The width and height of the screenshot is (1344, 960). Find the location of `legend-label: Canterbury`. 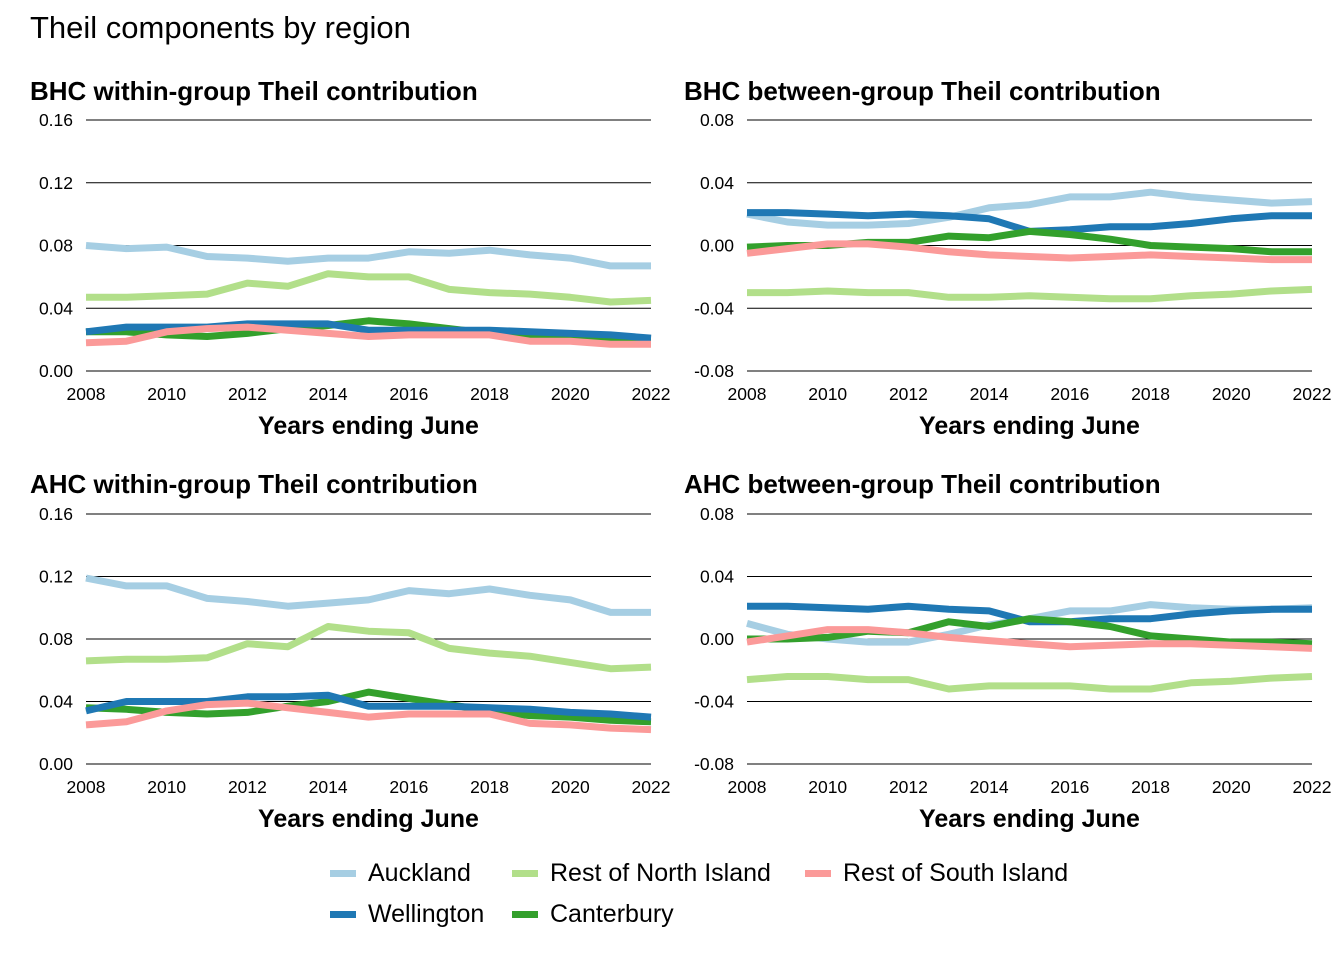

legend-label: Canterbury is located at coordinates (612, 914).